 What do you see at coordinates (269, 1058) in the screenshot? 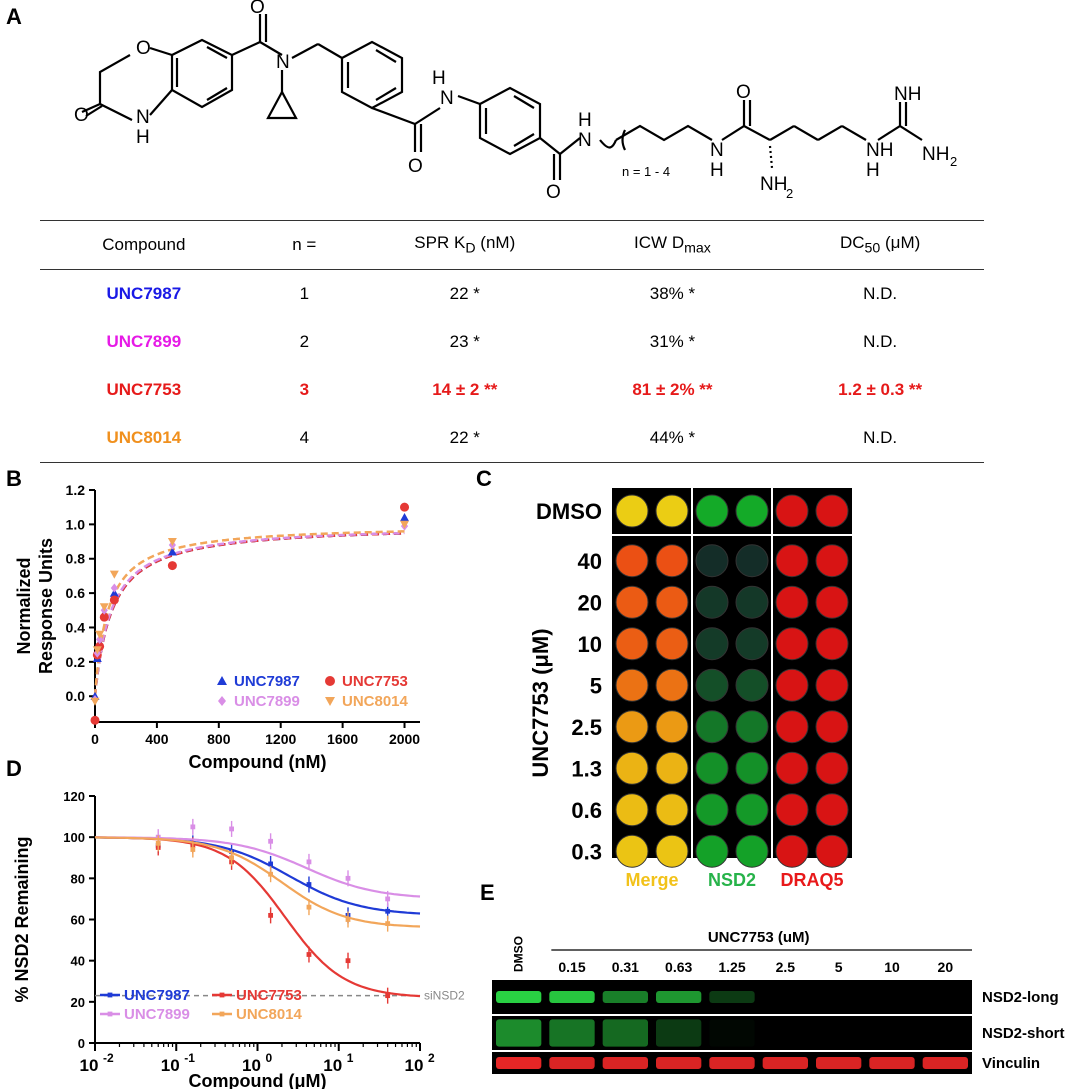
I see `x-tick-exponent: 0` at bounding box center [269, 1058].